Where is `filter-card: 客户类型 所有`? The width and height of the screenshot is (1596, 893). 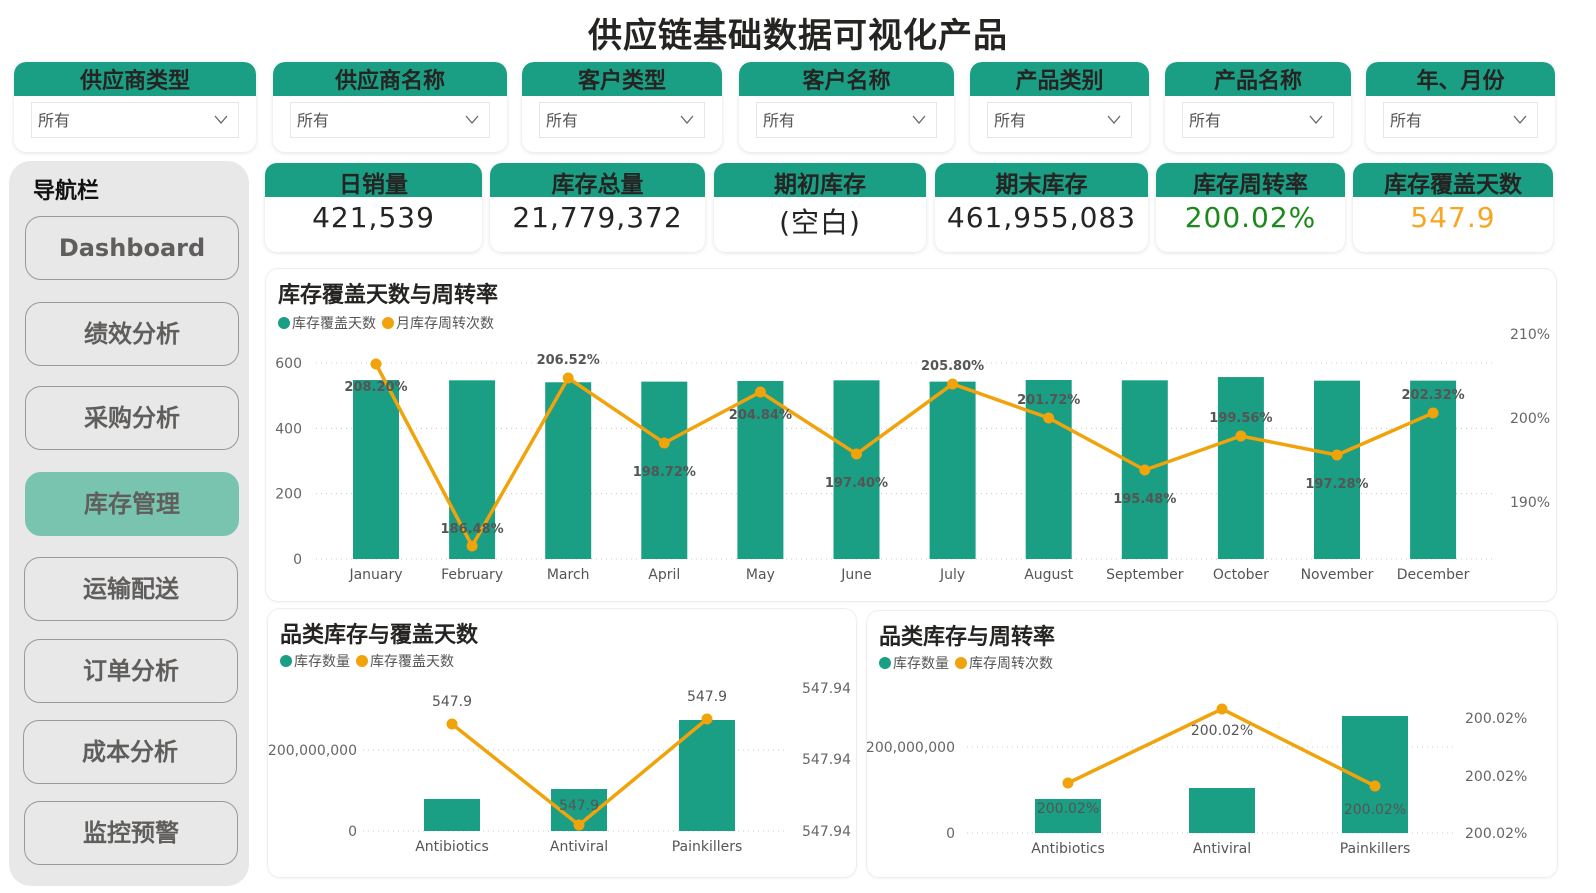 filter-card: 客户类型 所有 is located at coordinates (622, 107).